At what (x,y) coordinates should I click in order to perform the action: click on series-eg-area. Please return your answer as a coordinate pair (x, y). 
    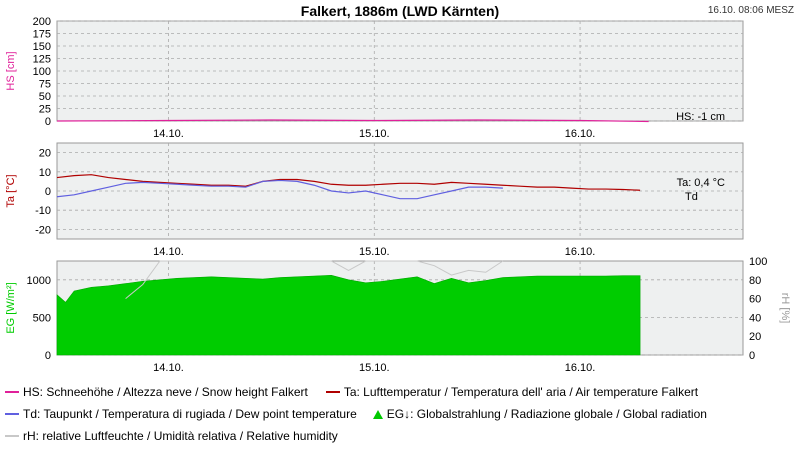
    Looking at the image, I should click on (348, 315).